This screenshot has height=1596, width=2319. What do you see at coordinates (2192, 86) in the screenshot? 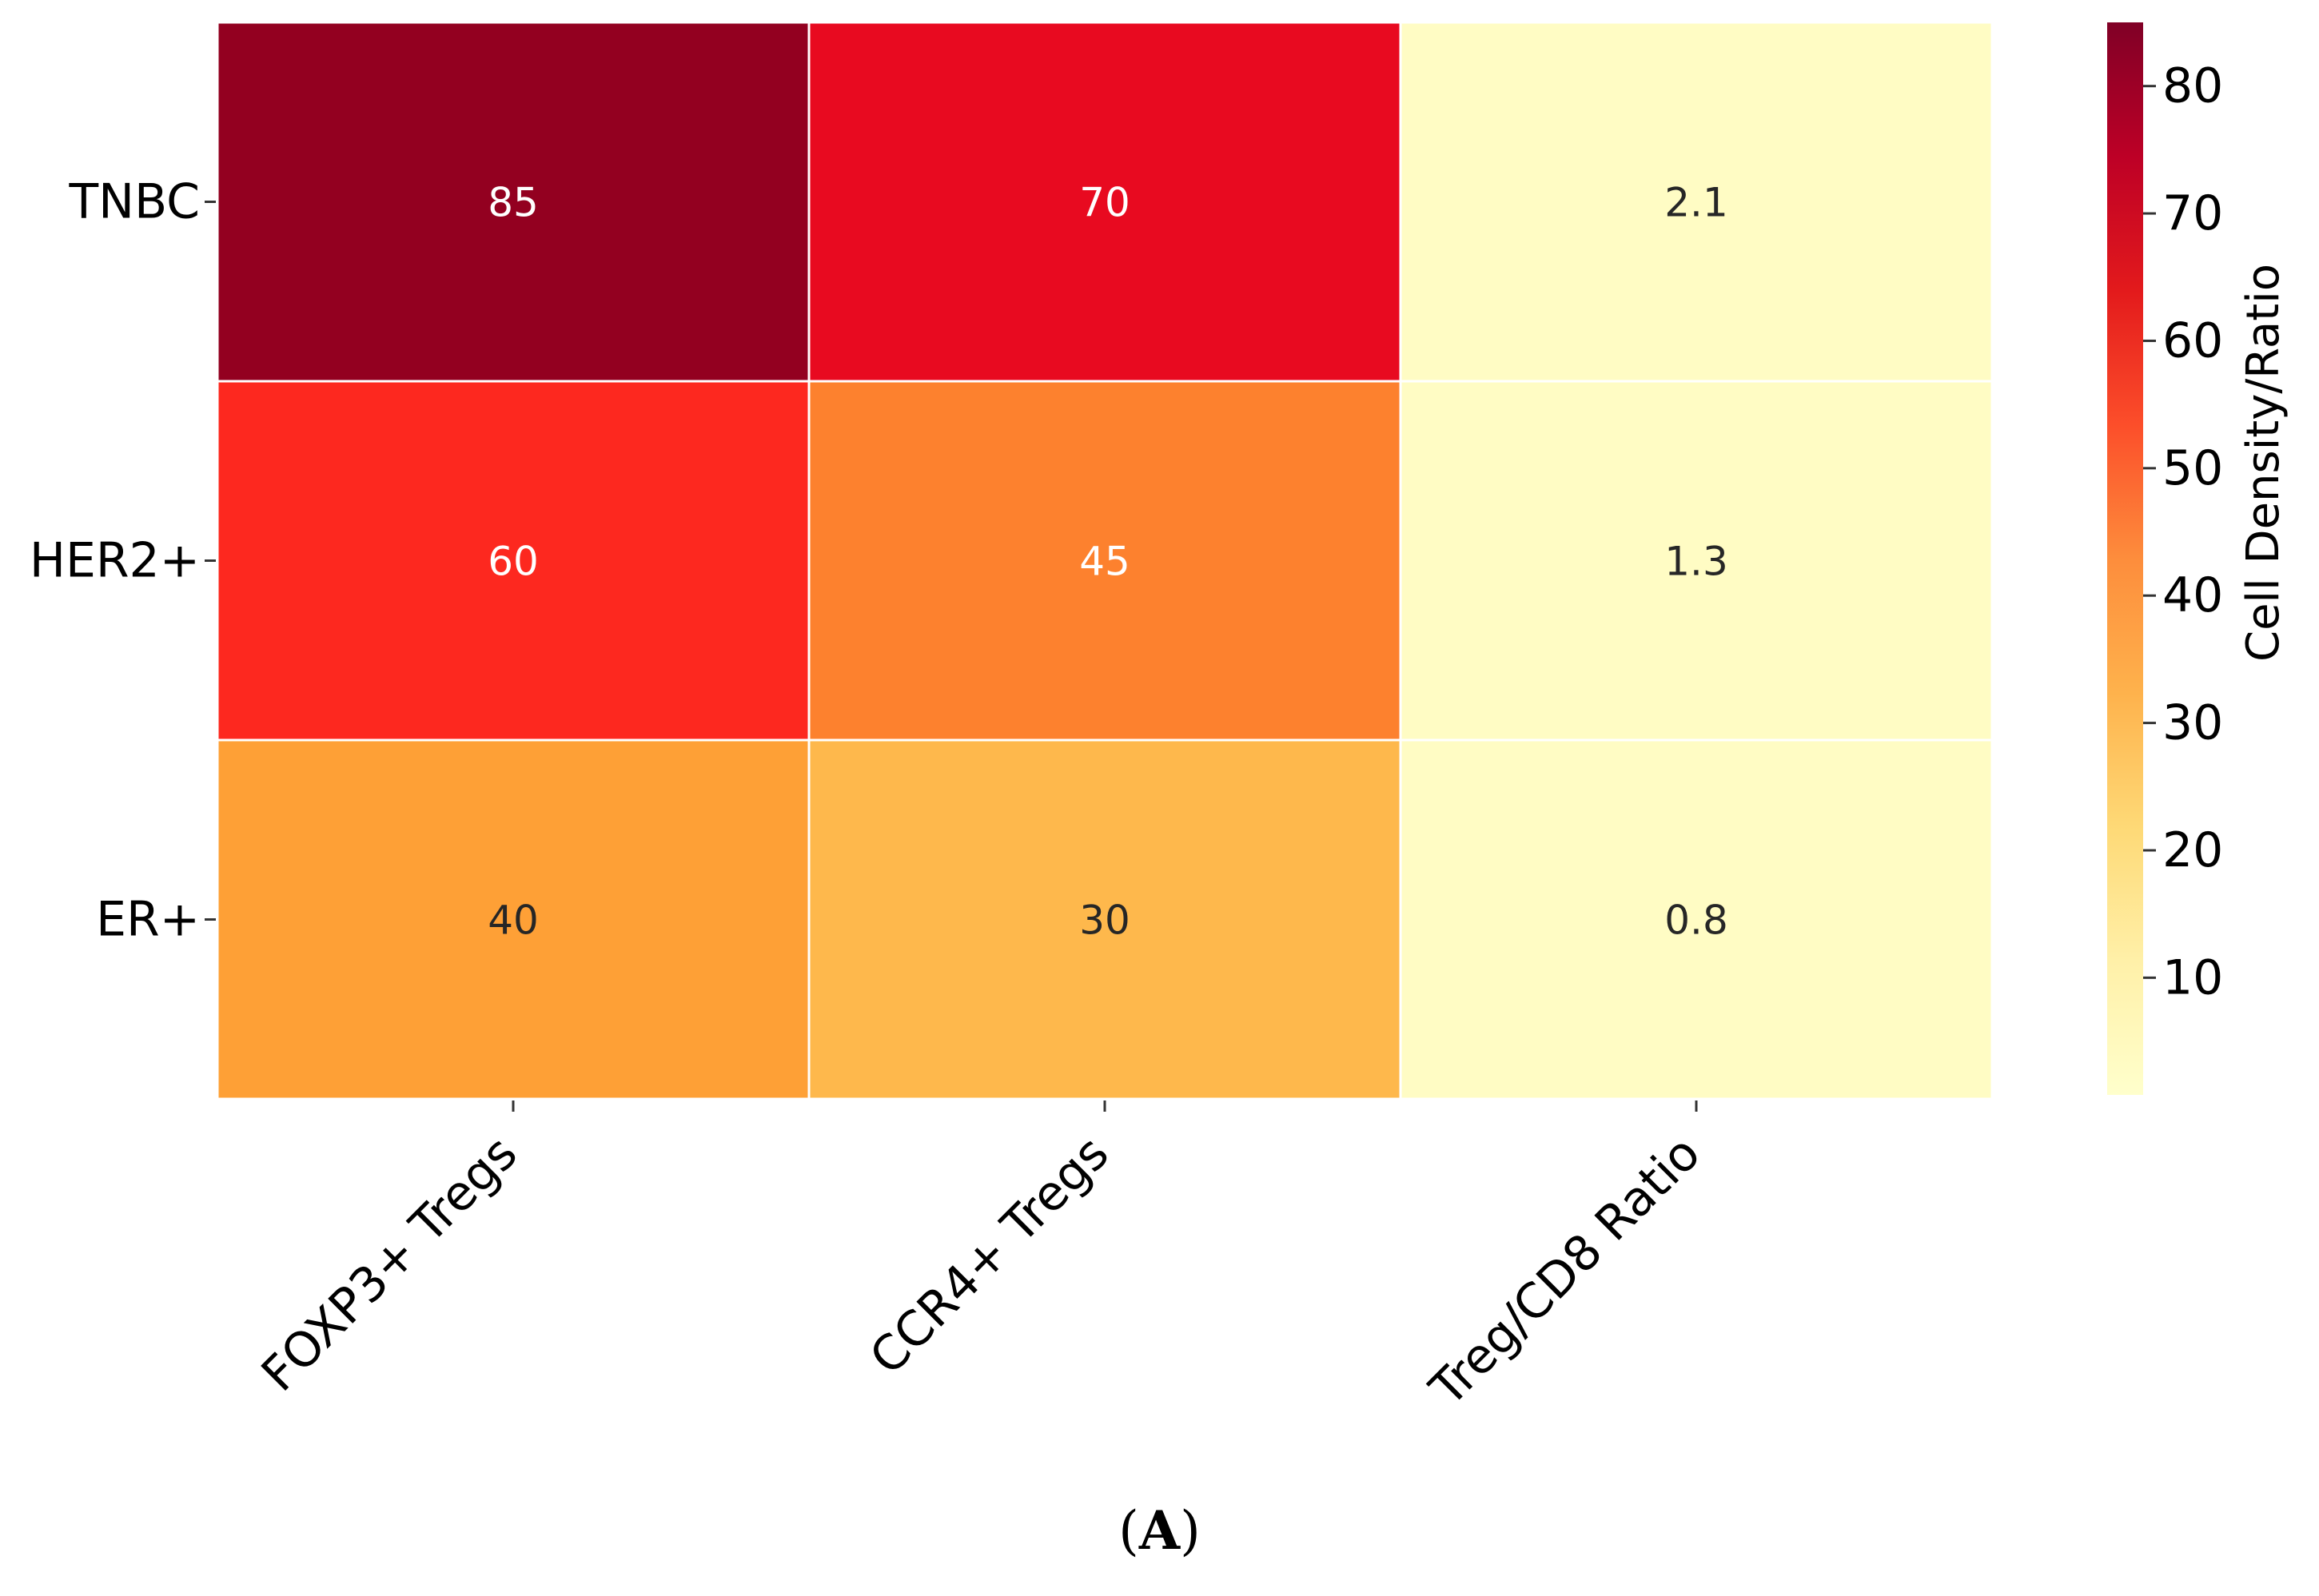
I see `colorbar-tick-label: 80` at bounding box center [2192, 86].